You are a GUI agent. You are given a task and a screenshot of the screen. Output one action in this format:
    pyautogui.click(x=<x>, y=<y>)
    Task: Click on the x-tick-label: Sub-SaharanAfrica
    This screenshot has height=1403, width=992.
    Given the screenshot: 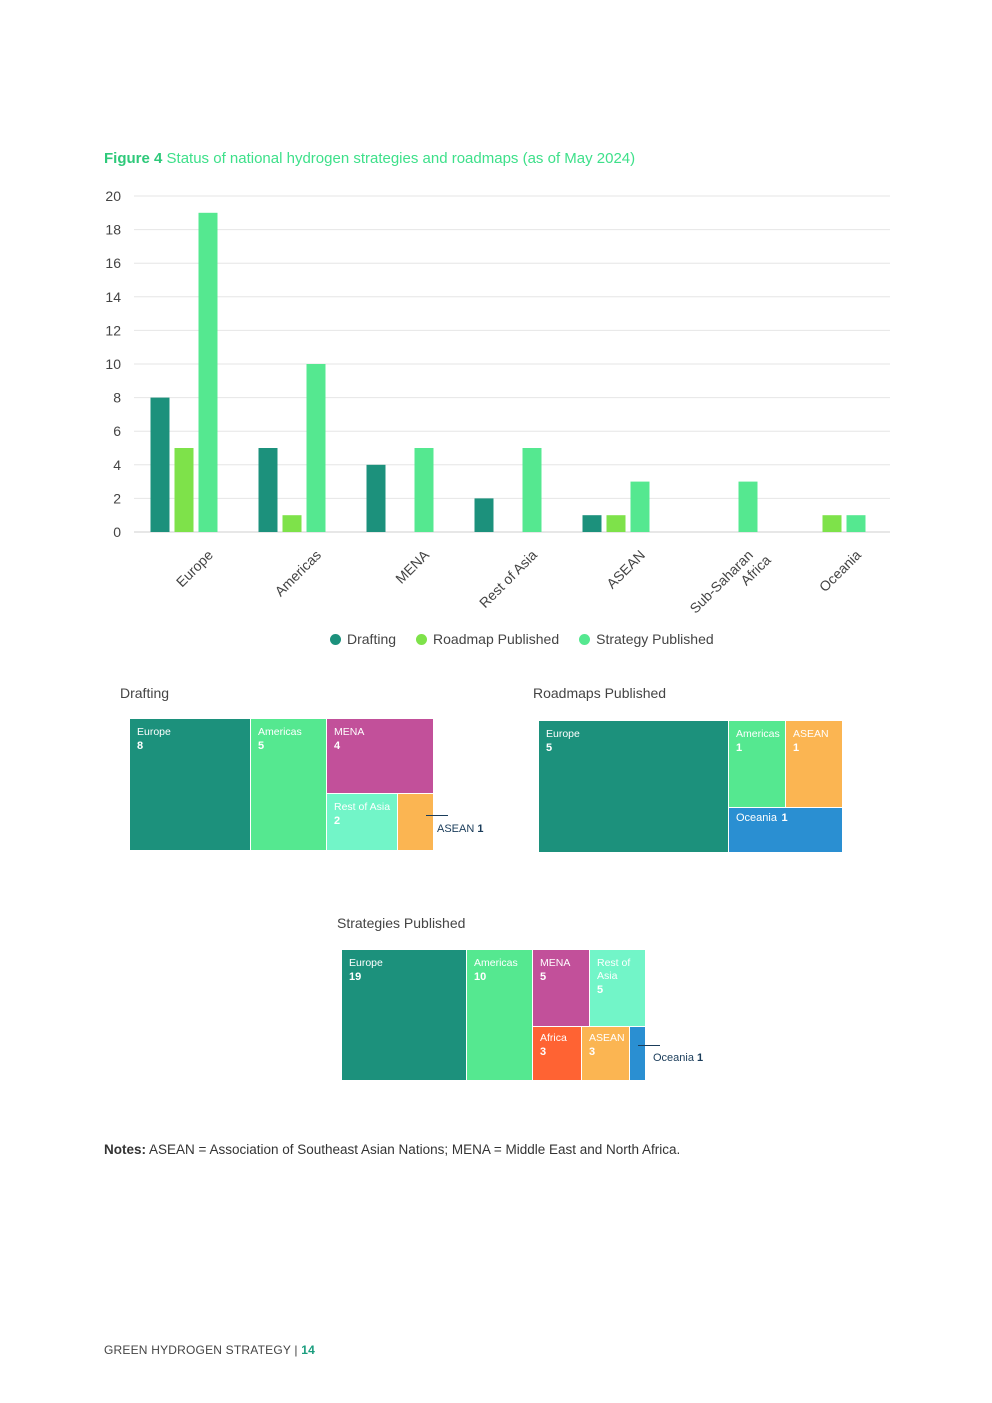 What is the action you would take?
    pyautogui.click(x=730, y=580)
    